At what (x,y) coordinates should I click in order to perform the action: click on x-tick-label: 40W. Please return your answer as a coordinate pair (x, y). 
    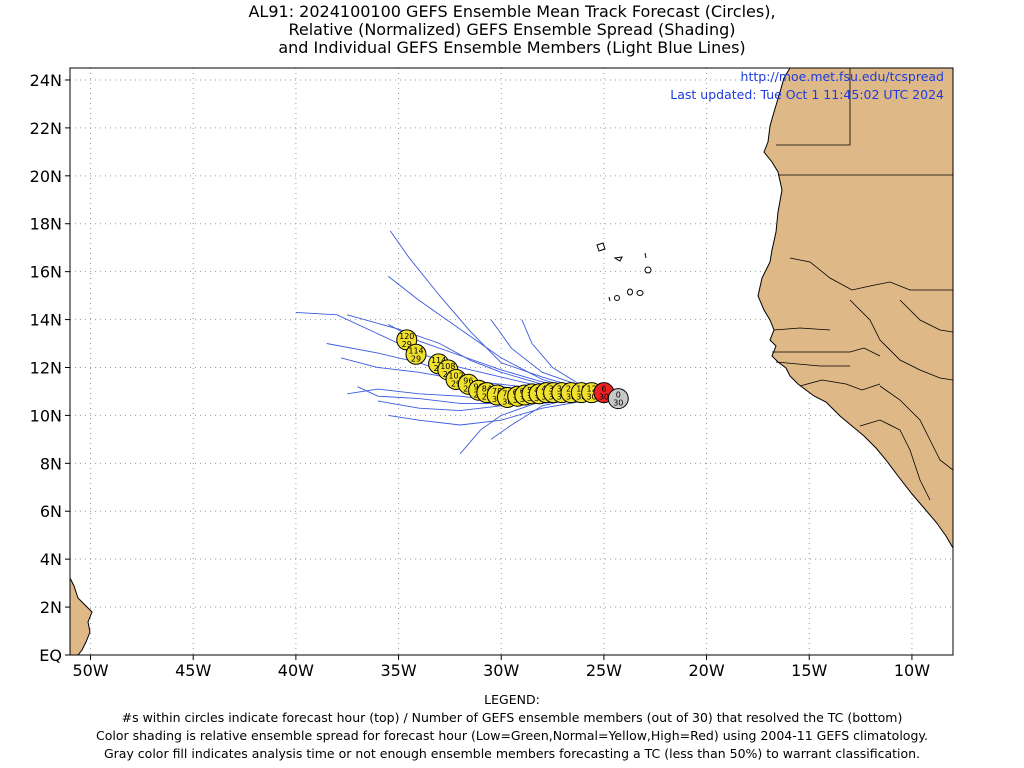
    Looking at the image, I should click on (296, 670).